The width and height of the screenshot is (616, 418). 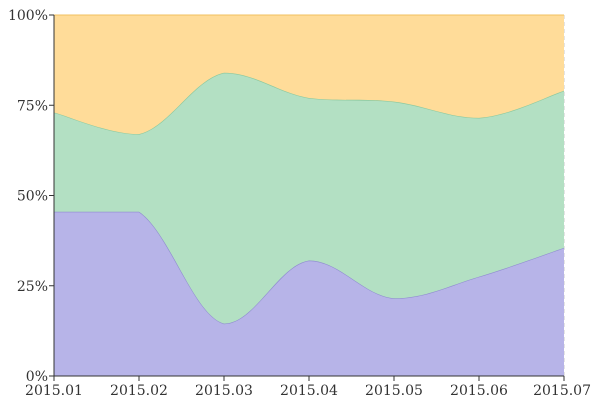 What do you see at coordinates (394, 391) in the screenshot?
I see `x-tick-label: 2015.05` at bounding box center [394, 391].